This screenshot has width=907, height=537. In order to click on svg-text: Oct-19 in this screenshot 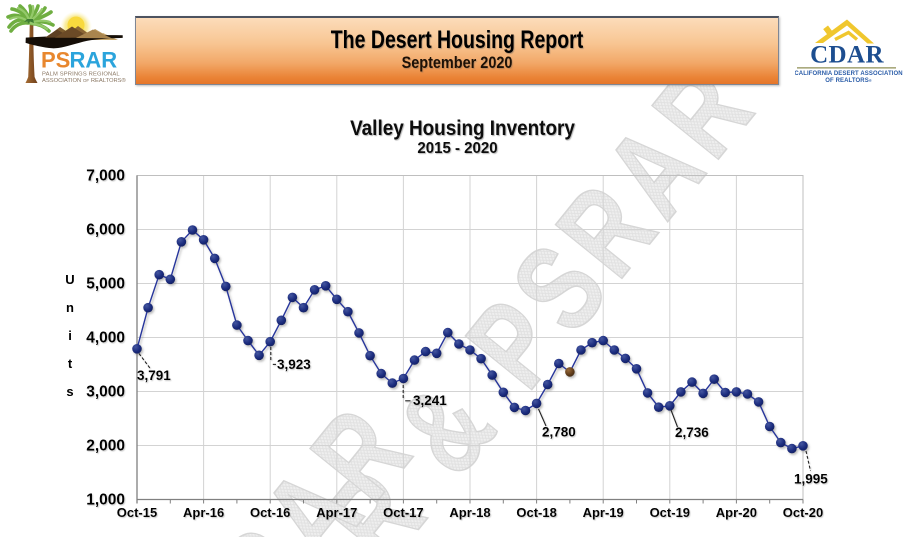, I will do `click(670, 512)`.